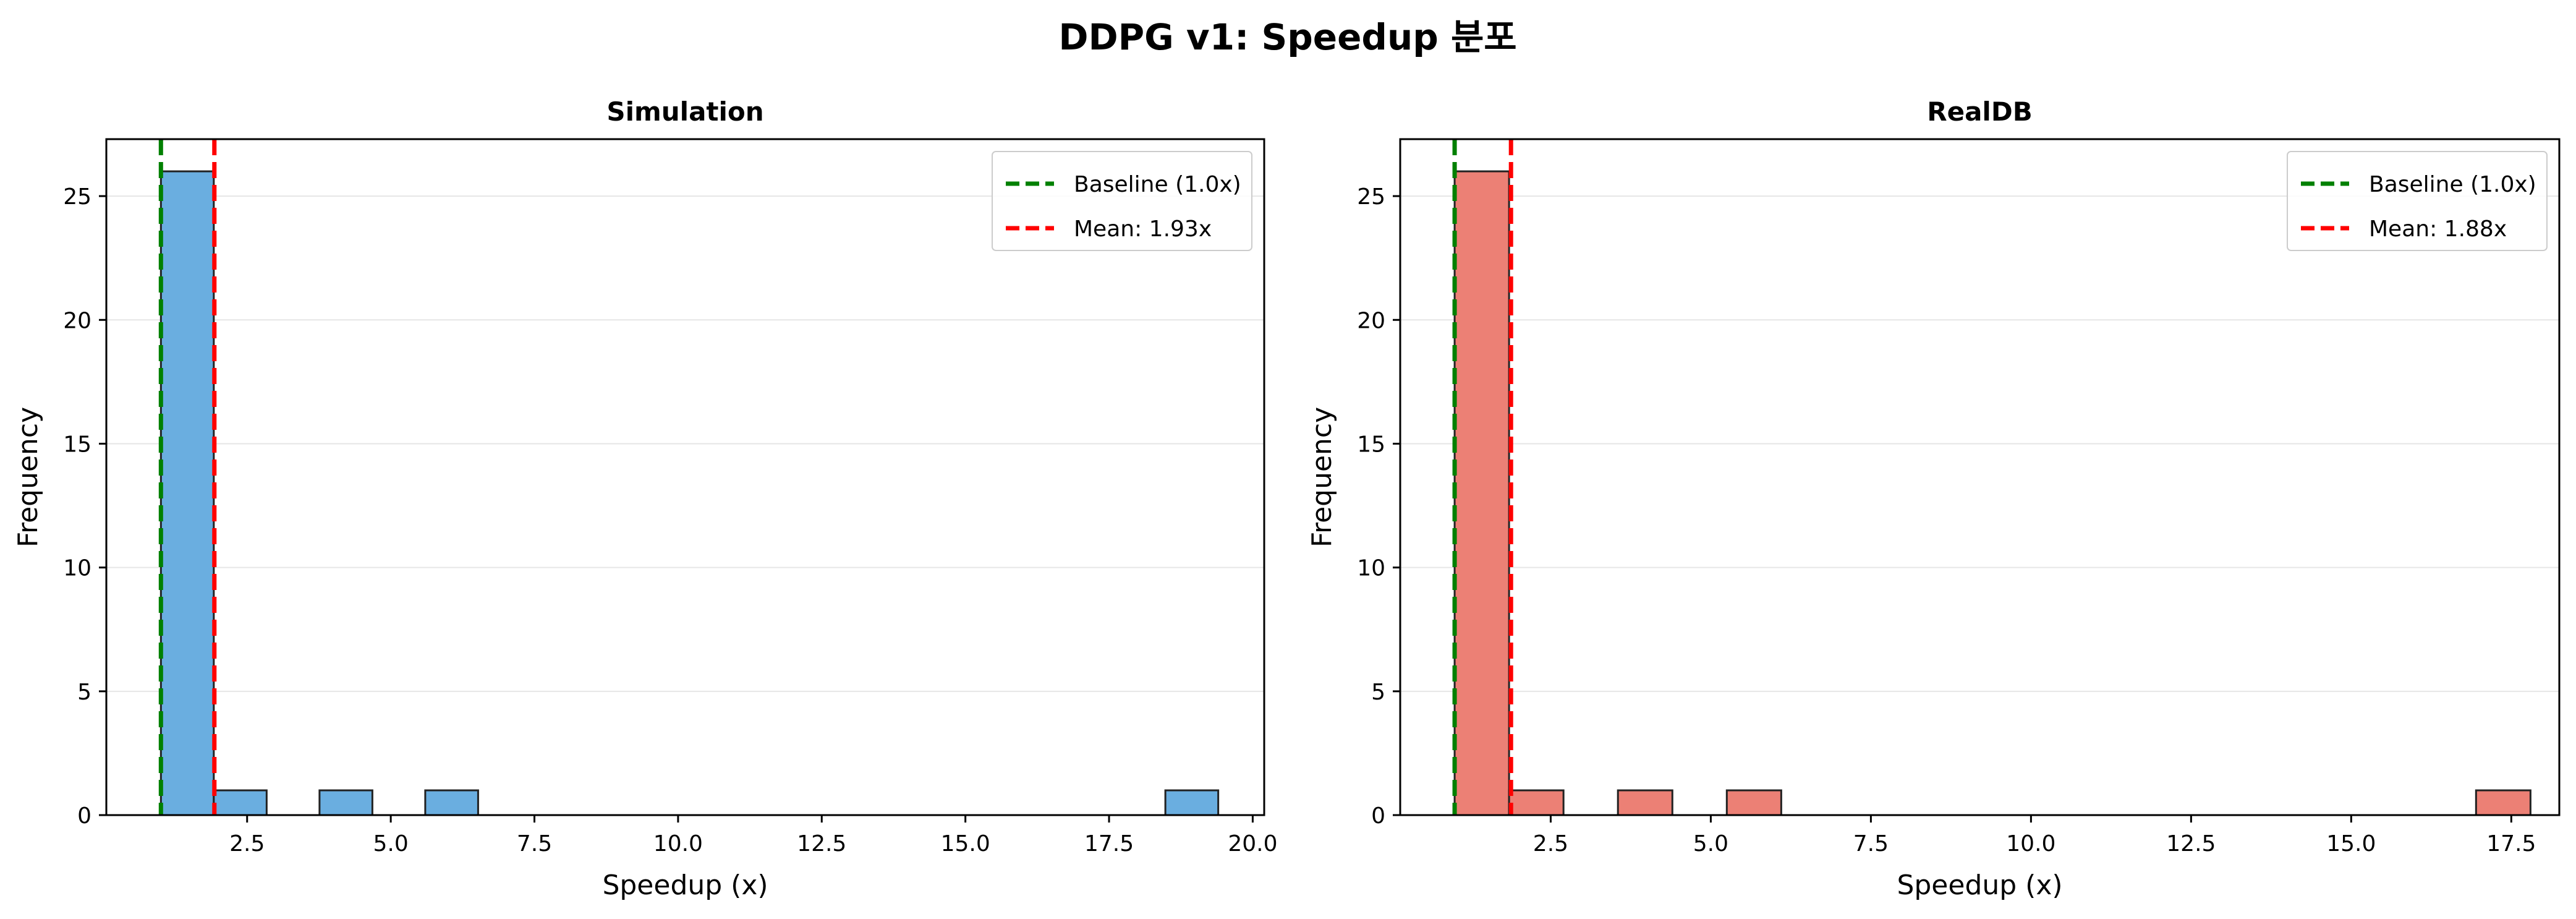 This screenshot has height=919, width=2576. I want to click on legend-label: Mean: 1.88x, so click(2438, 229).